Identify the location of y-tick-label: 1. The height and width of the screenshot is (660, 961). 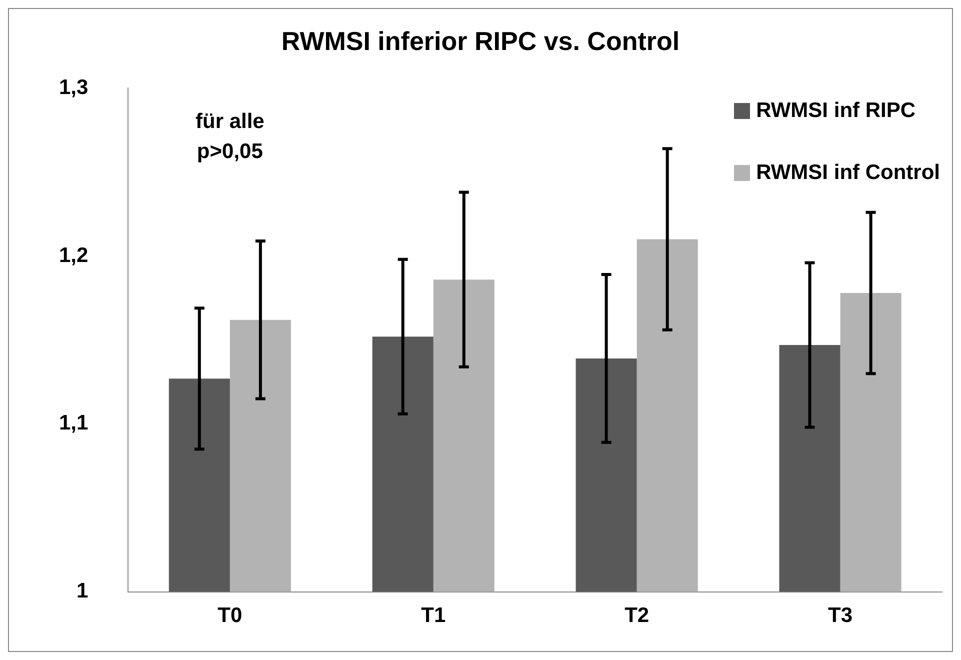
(82, 591).